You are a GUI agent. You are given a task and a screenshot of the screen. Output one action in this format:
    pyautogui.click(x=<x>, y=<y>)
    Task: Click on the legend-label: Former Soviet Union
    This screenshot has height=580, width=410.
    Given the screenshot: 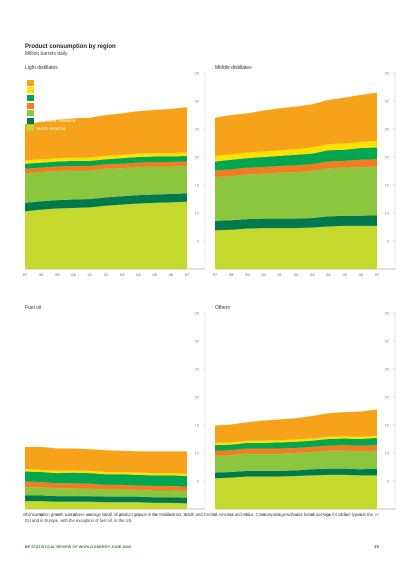 What is the action you would take?
    pyautogui.click(x=58, y=106)
    